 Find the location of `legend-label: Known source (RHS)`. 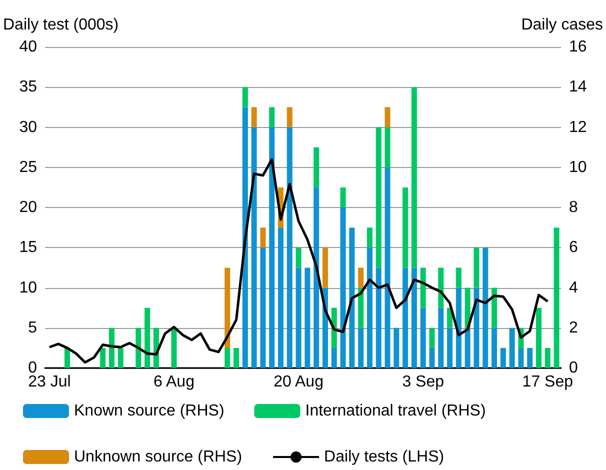

legend-label: Known source (RHS) is located at coordinates (149, 411).